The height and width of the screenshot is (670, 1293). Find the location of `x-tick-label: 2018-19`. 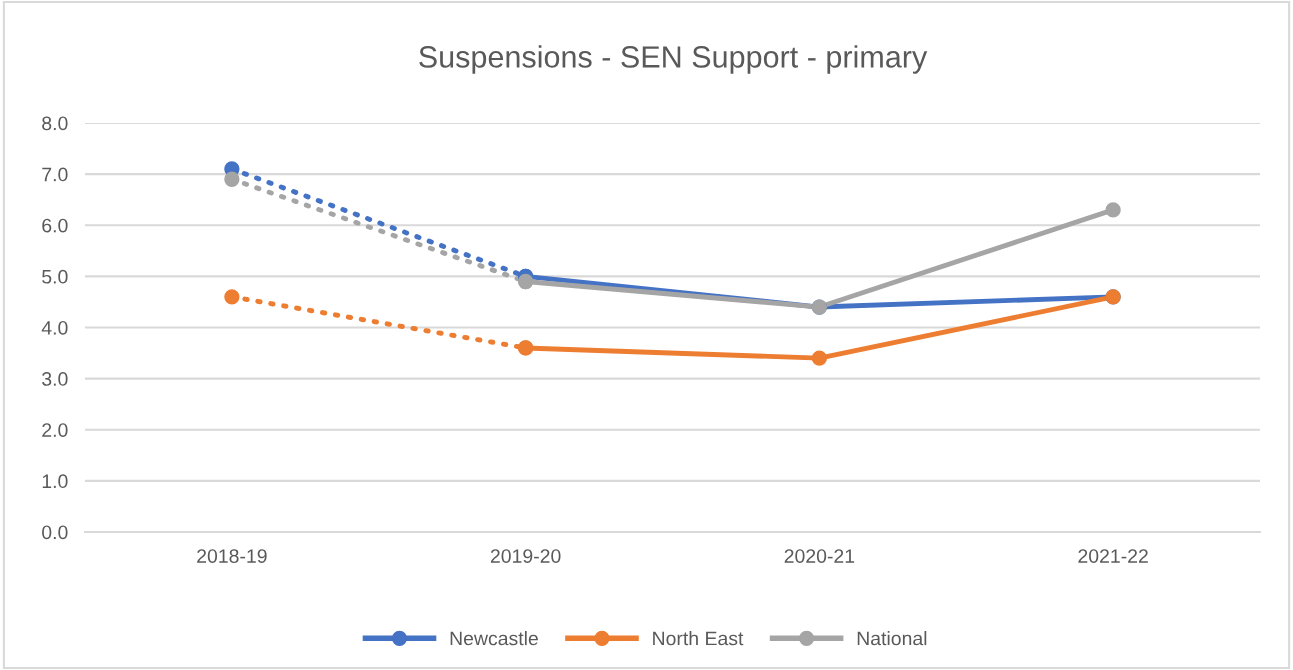

x-tick-label: 2018-19 is located at coordinates (232, 556).